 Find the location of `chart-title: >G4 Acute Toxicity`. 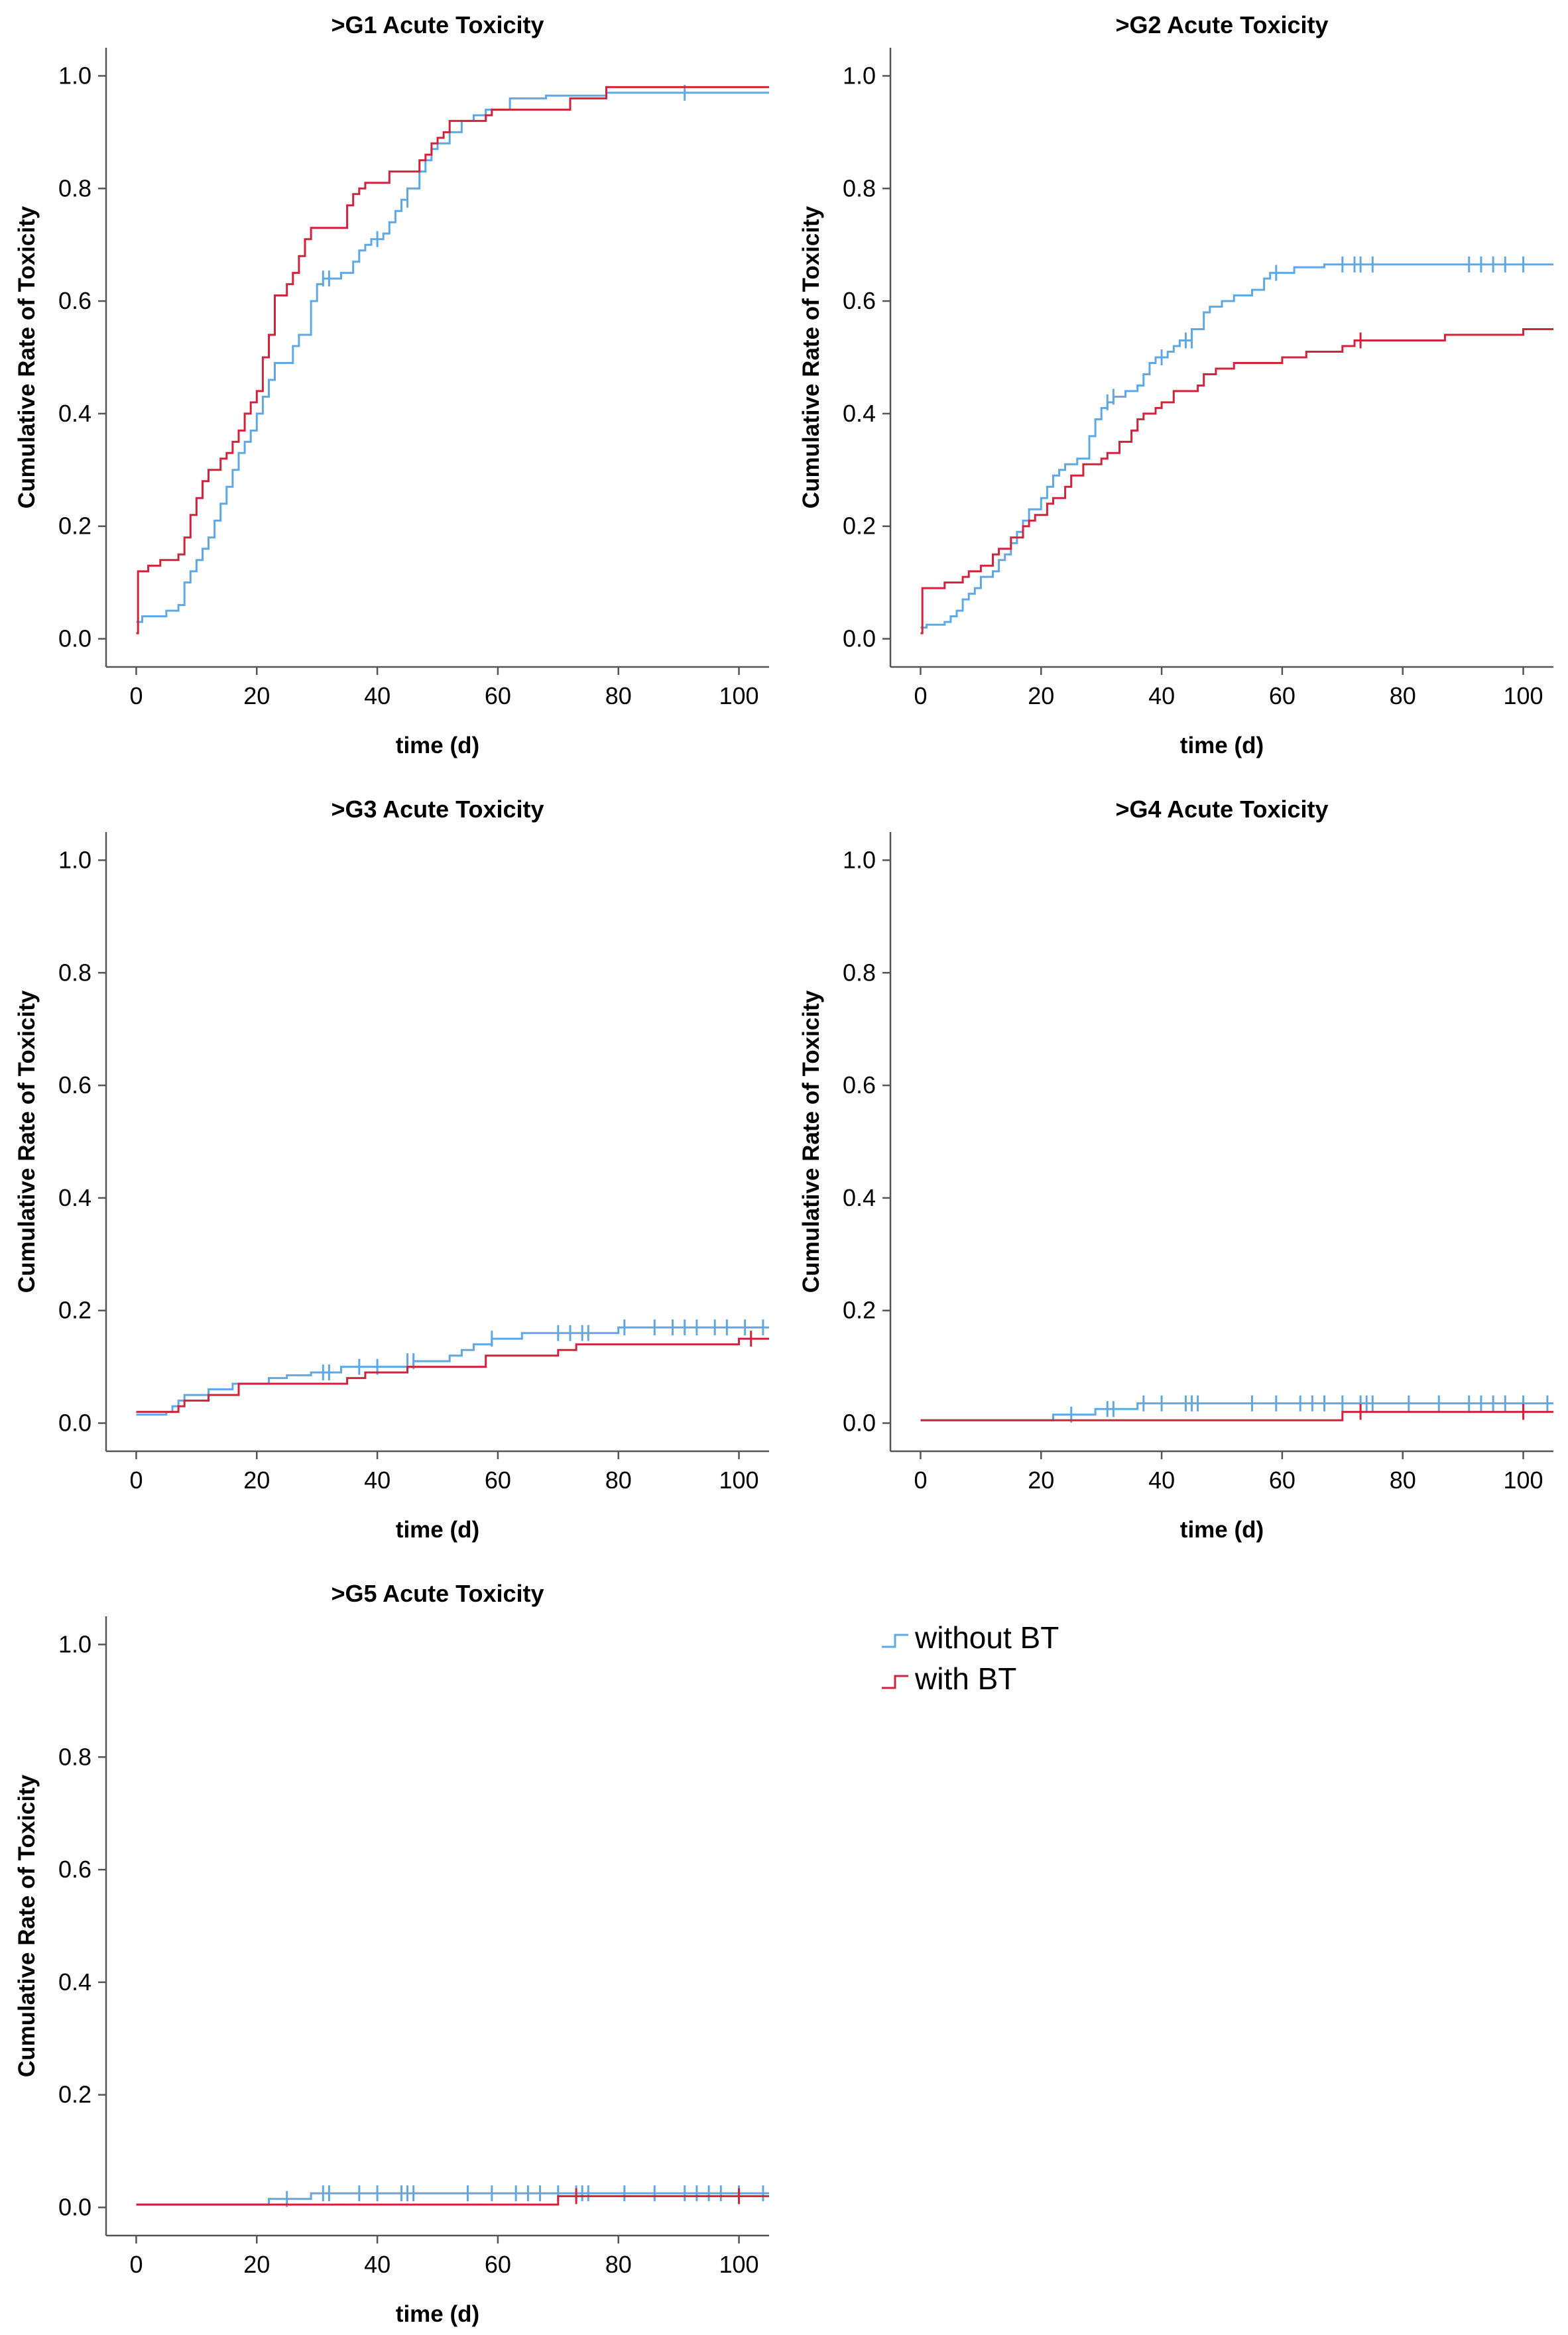

chart-title: >G4 Acute Toxicity is located at coordinates (1221, 810).